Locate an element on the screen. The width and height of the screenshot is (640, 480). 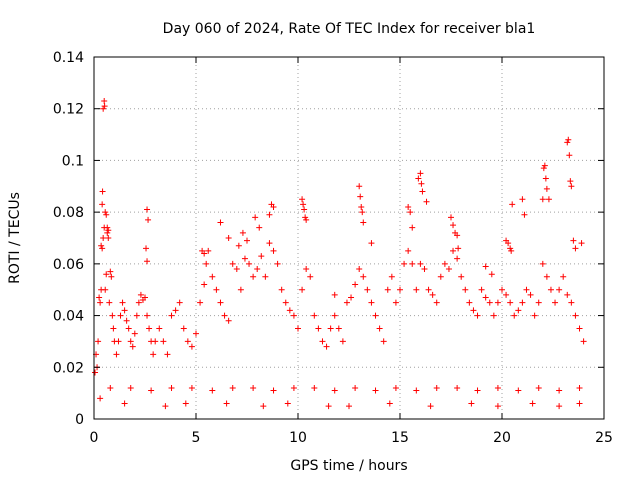
y-tick-label: 0.08 is located at coordinates (68, 213).